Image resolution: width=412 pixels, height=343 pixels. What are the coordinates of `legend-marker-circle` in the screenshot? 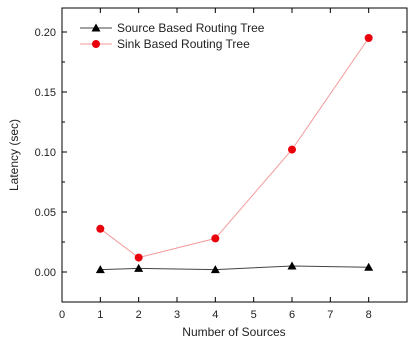 It's located at (96, 44).